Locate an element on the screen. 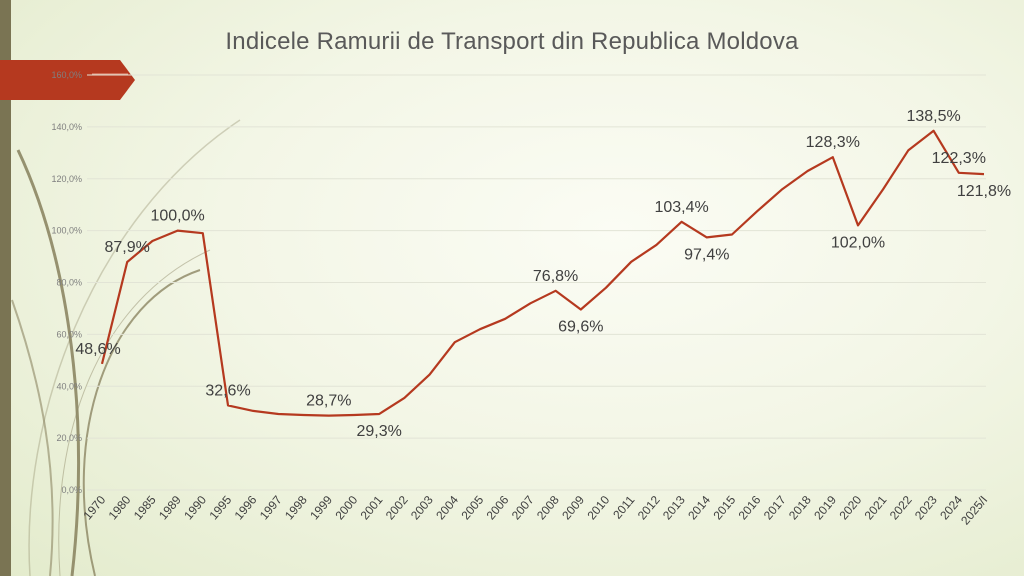 The width and height of the screenshot is (1024, 576). x-tick-label: 2025/I is located at coordinates (974, 510).